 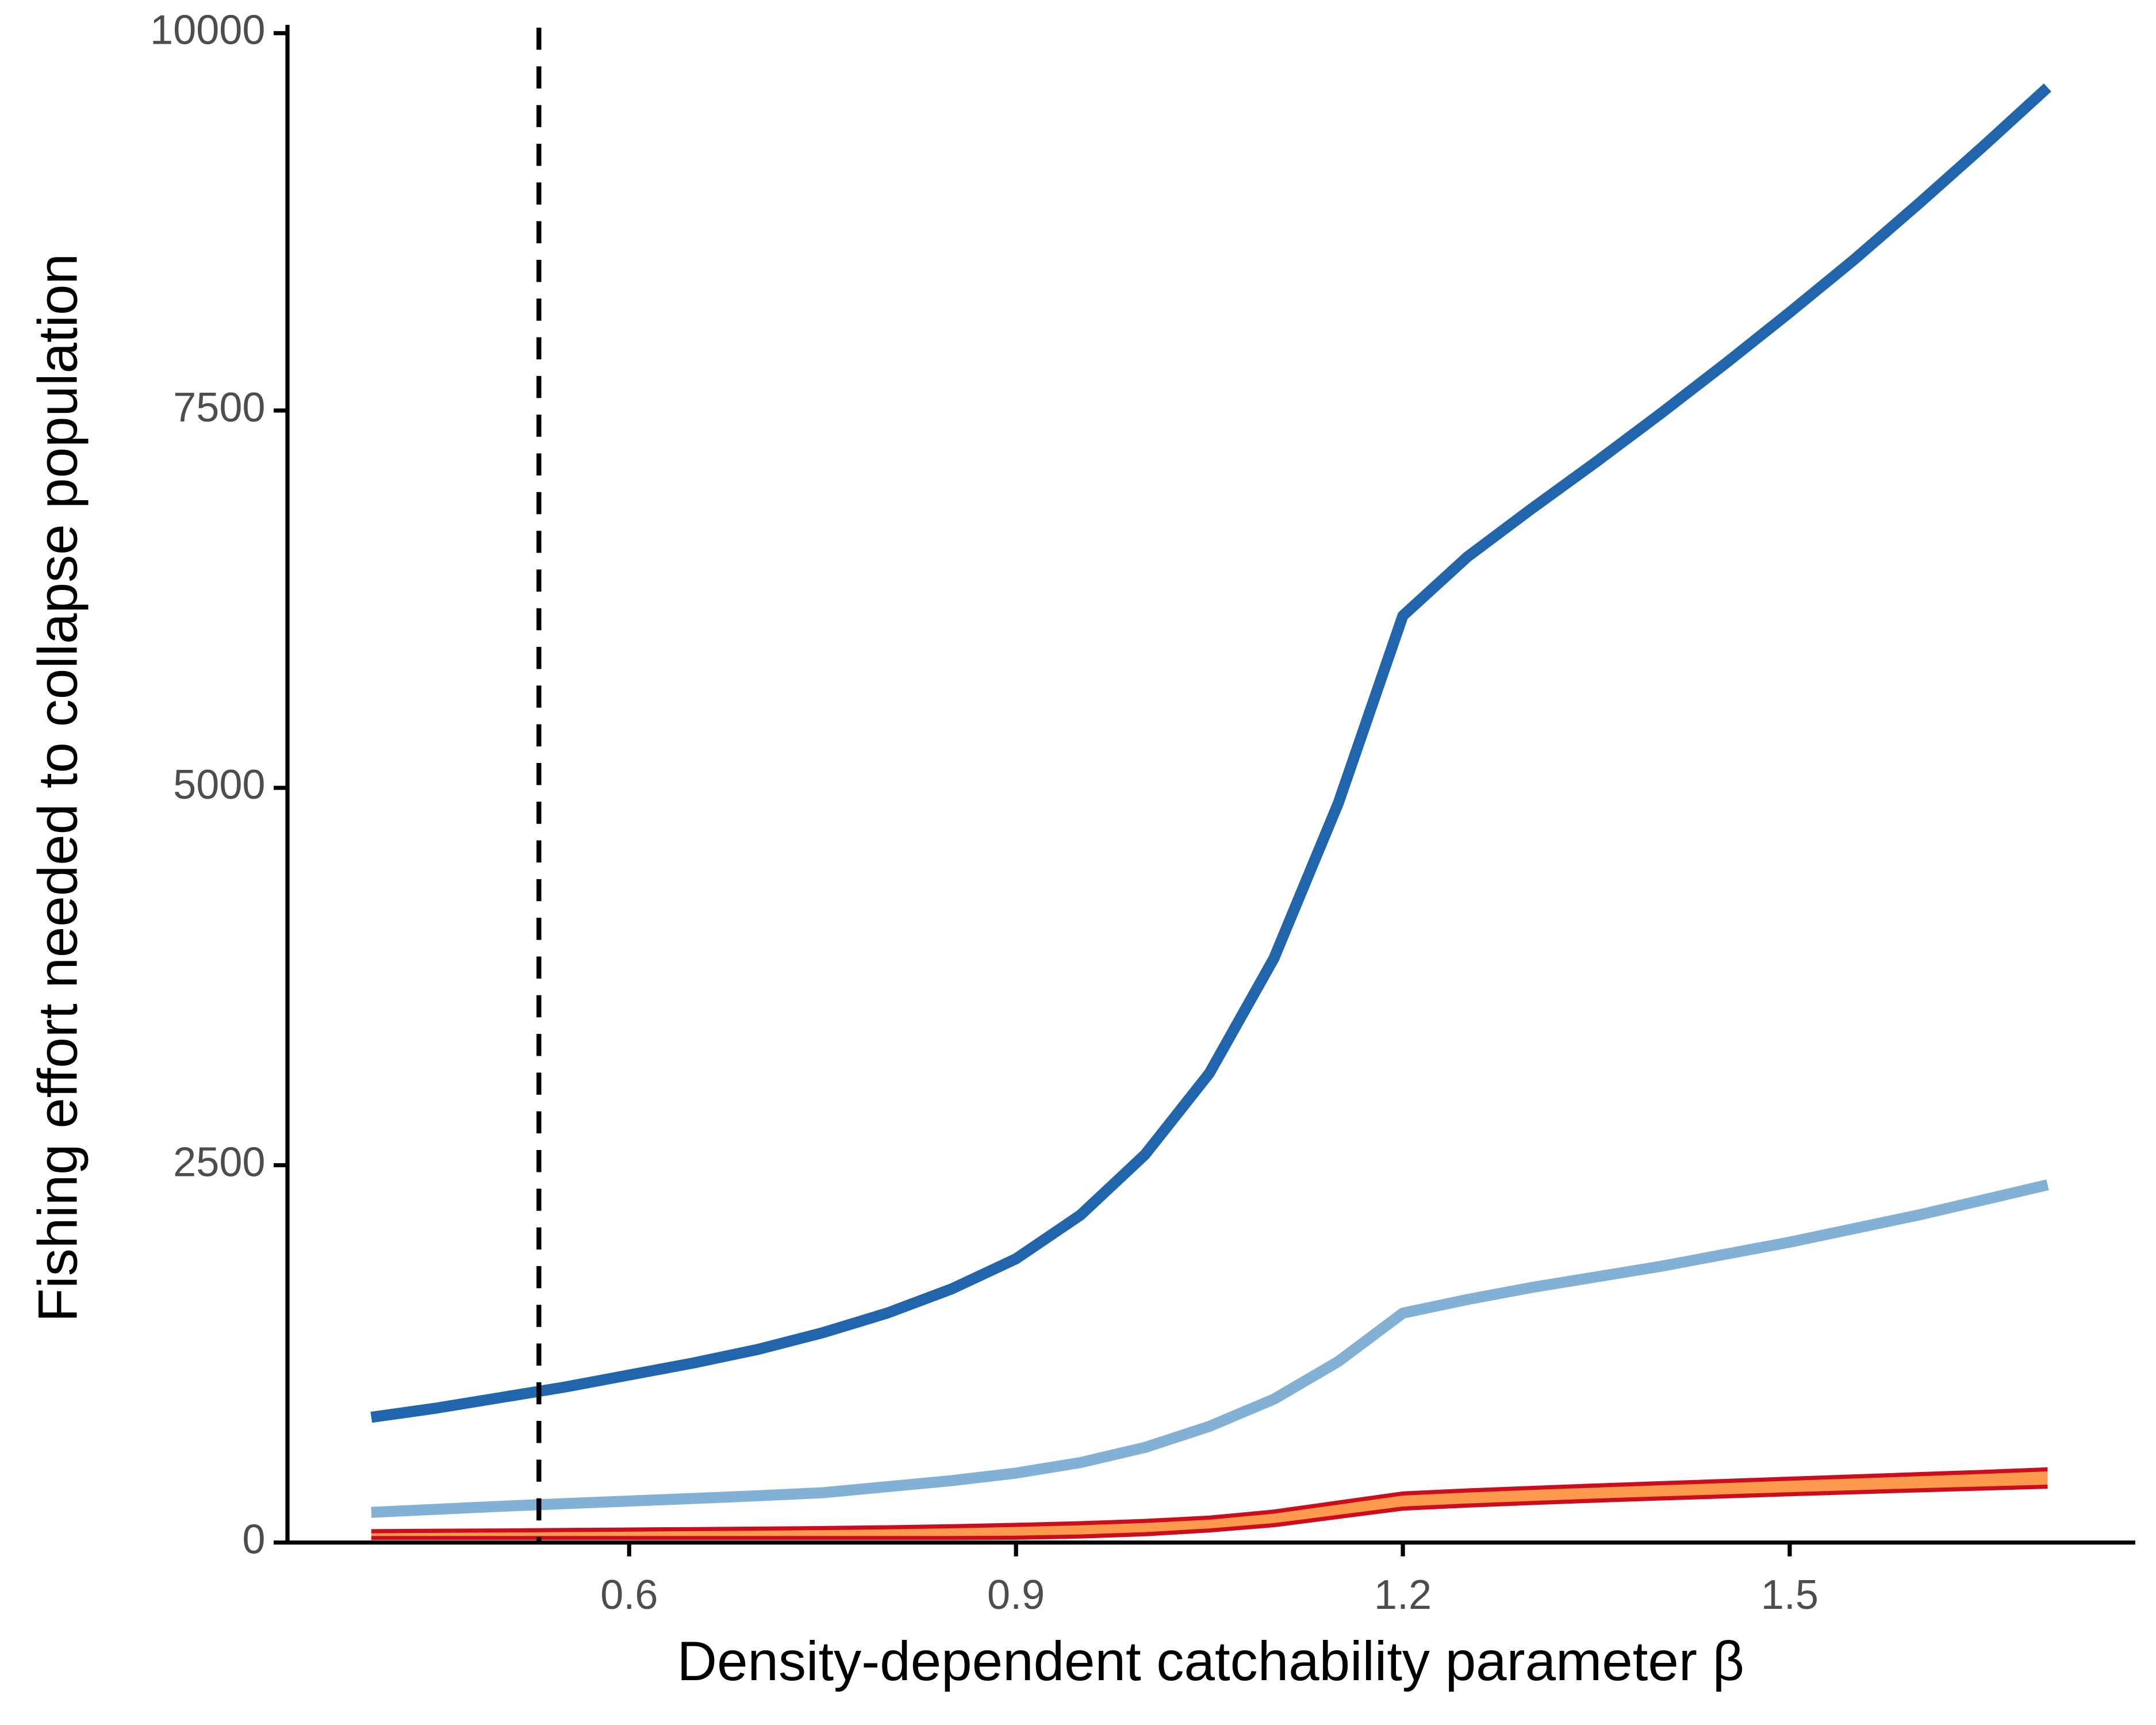 I want to click on x-tick-label: 1.2, so click(x=1403, y=1595).